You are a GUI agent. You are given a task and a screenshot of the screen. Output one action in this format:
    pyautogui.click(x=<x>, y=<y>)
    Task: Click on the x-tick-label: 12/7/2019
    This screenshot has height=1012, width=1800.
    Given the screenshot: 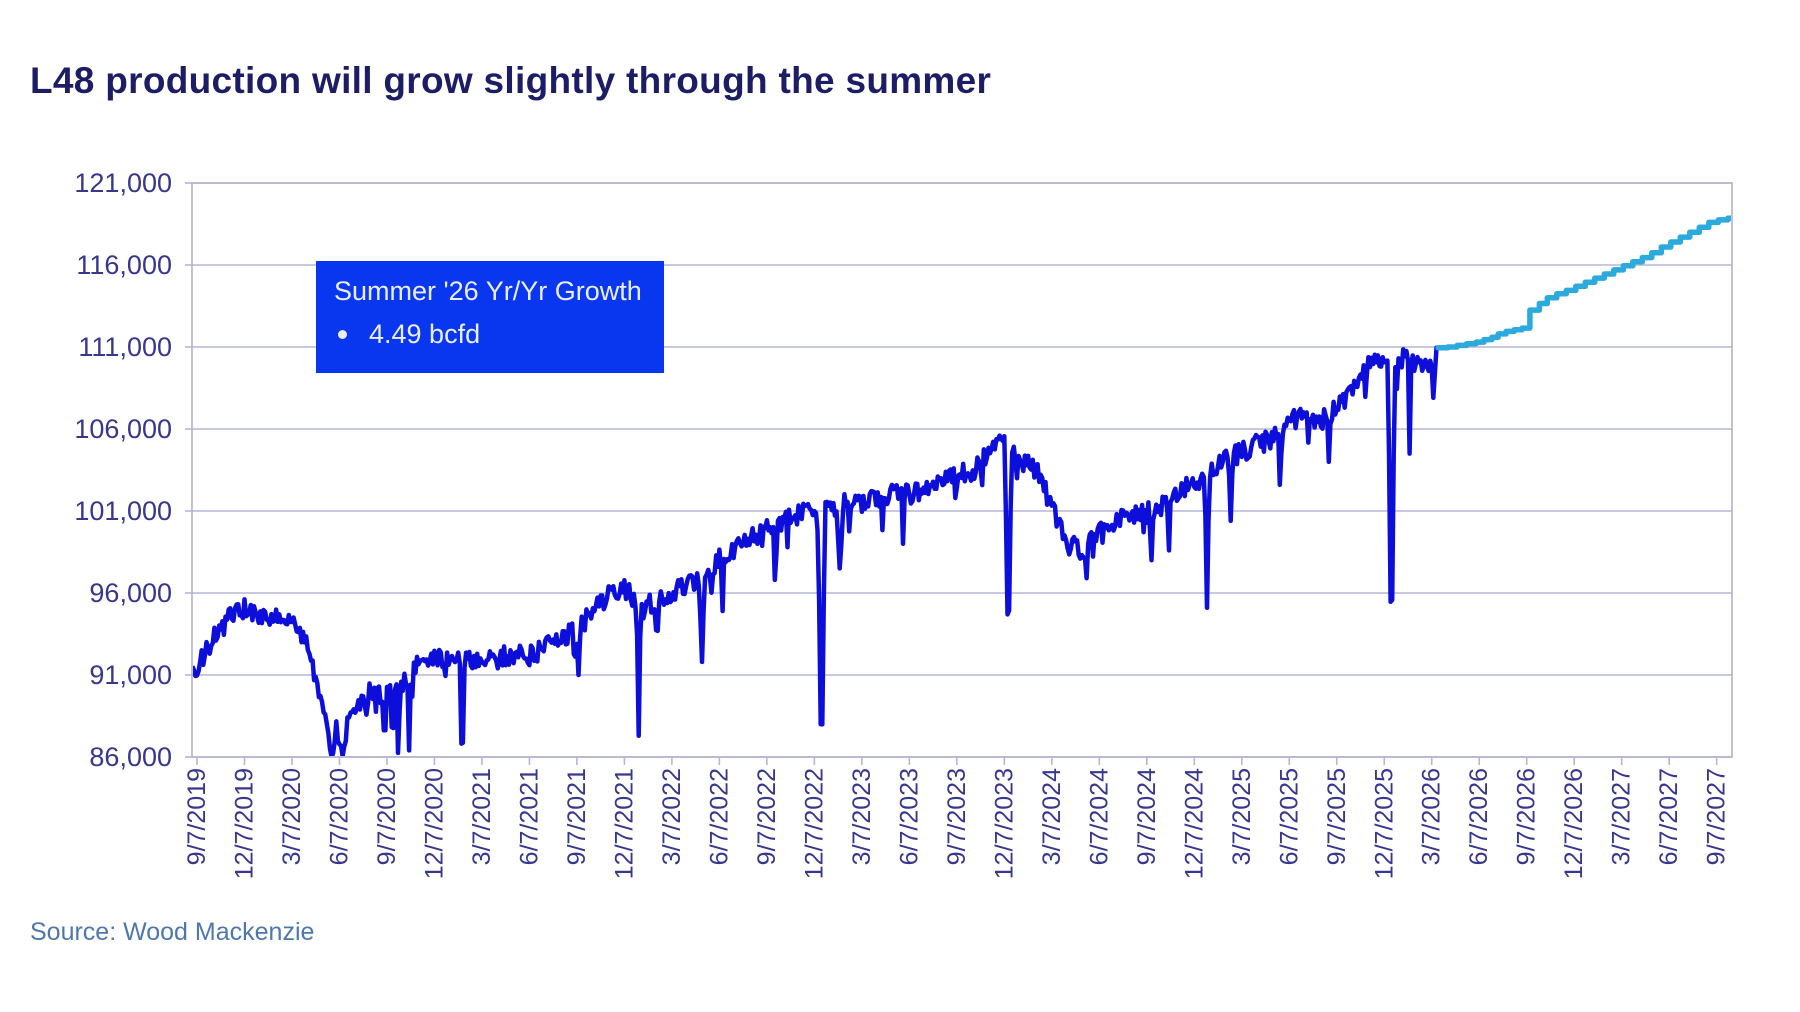 What is the action you would take?
    pyautogui.click(x=244, y=823)
    